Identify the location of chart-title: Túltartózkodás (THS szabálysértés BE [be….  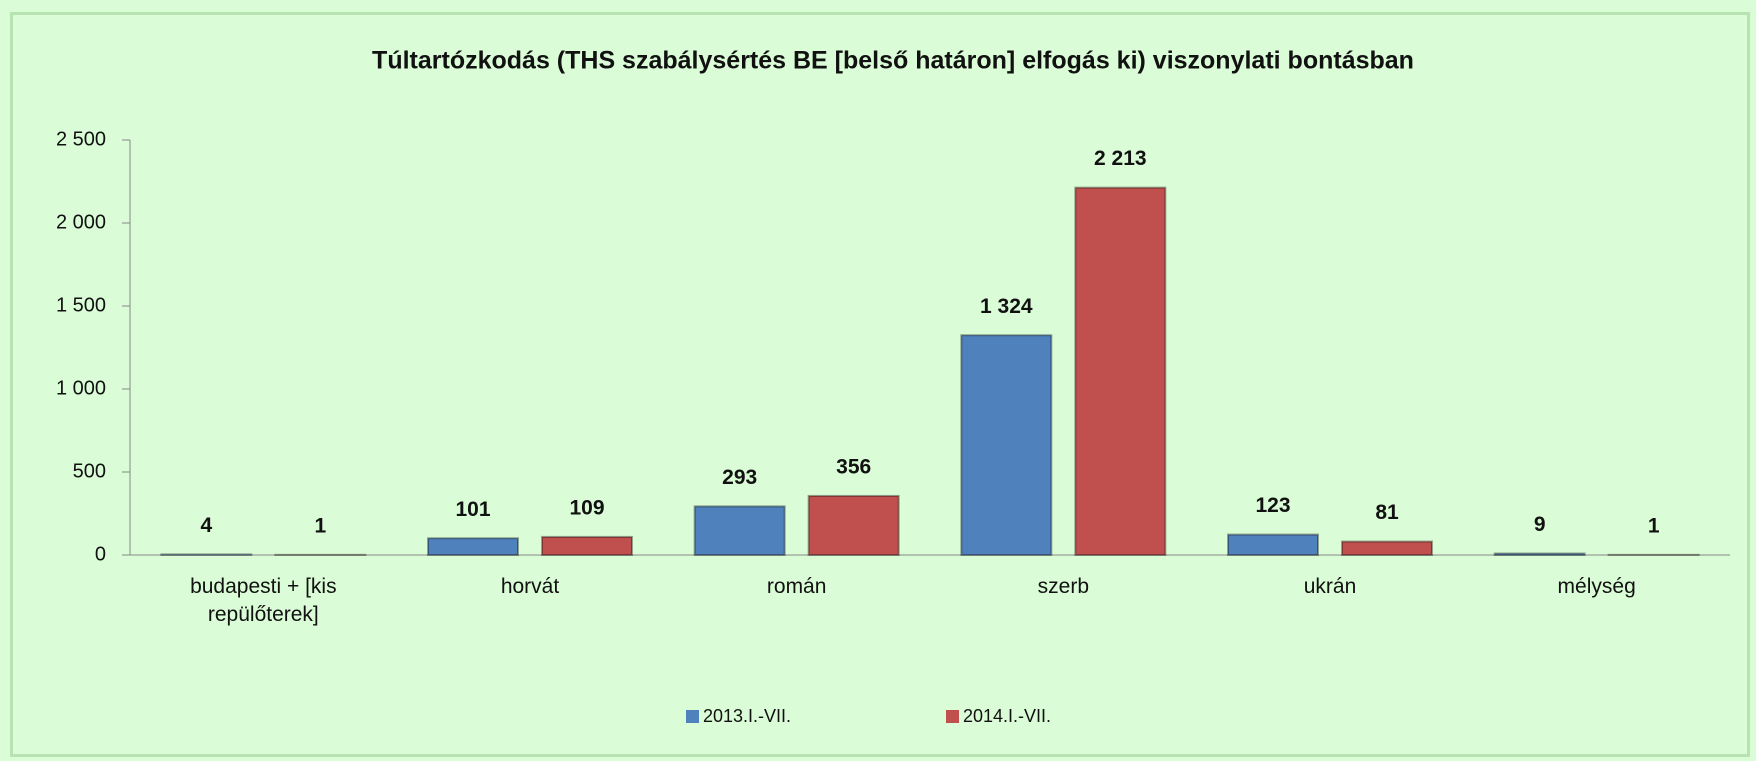
(893, 61).